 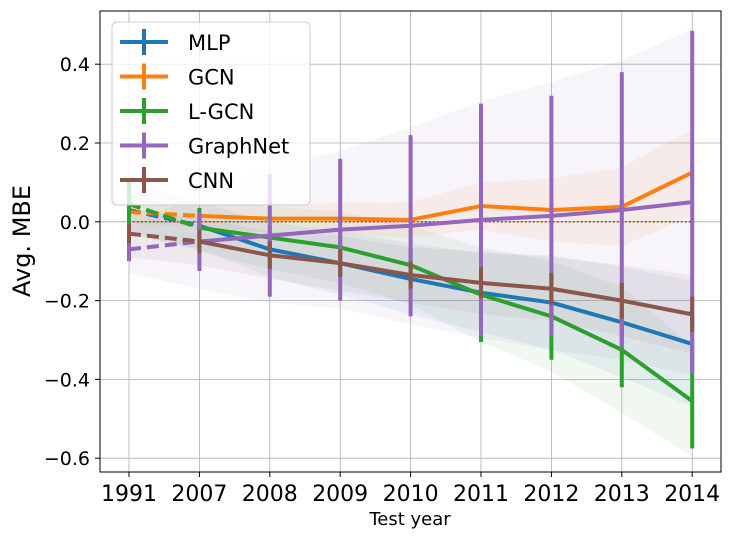 I want to click on x-tick-label: 2010, so click(x=411, y=494).